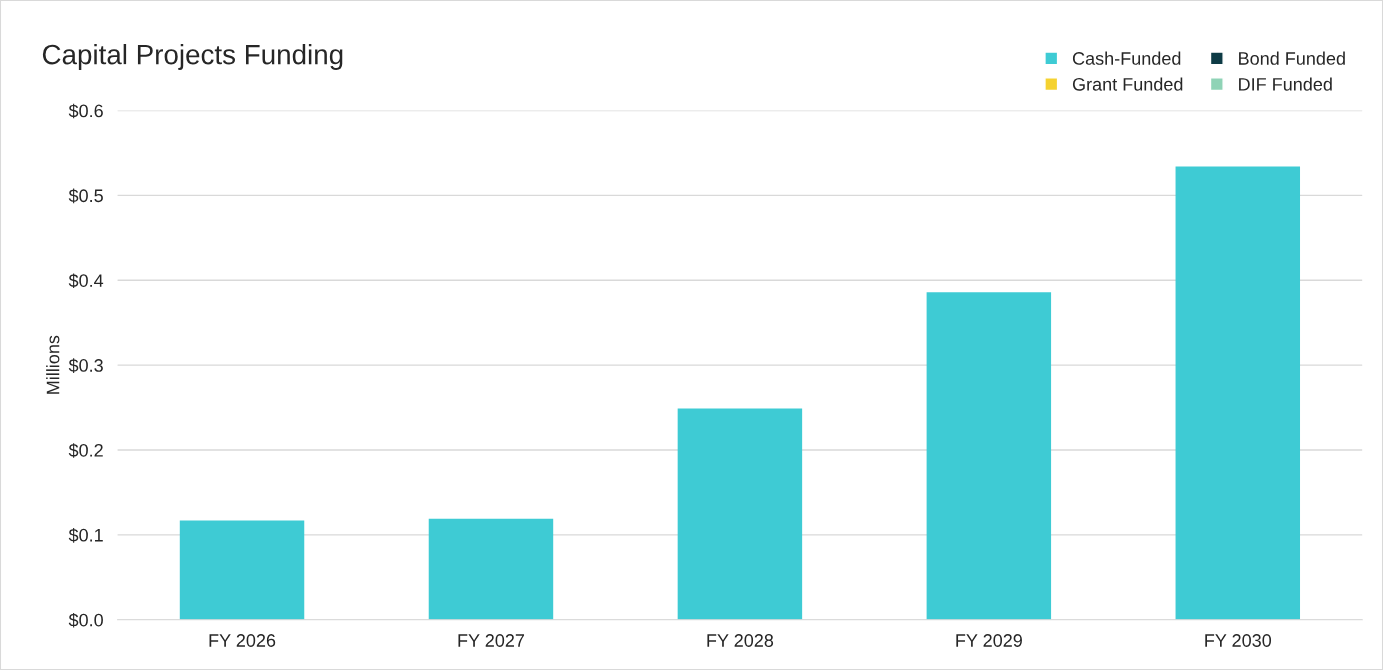  I want to click on y-tick-label: $0.4, so click(86, 281).